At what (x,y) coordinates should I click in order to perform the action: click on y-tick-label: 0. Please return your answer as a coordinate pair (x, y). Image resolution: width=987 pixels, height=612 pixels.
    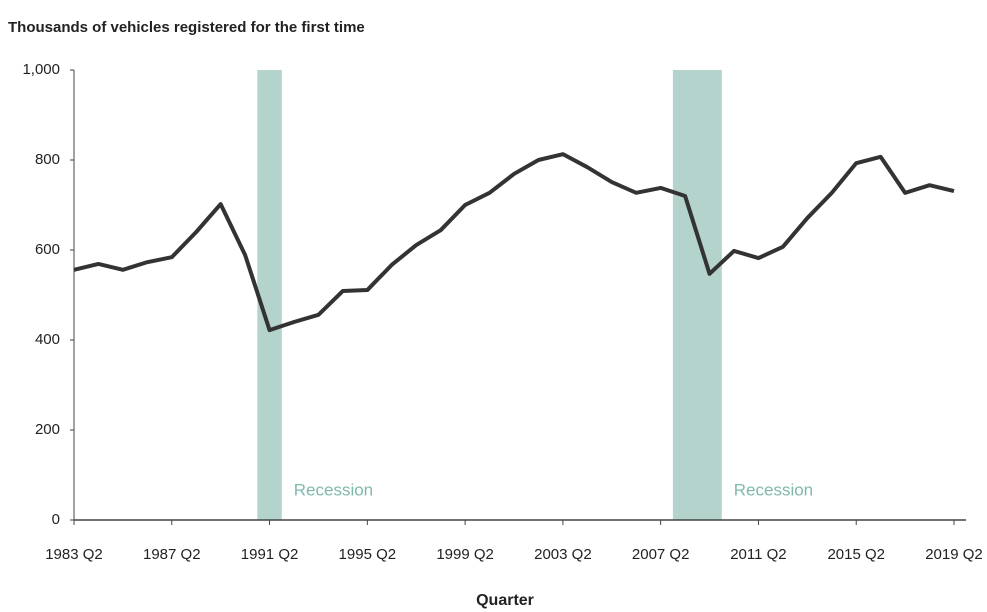
    Looking at the image, I should click on (56, 519).